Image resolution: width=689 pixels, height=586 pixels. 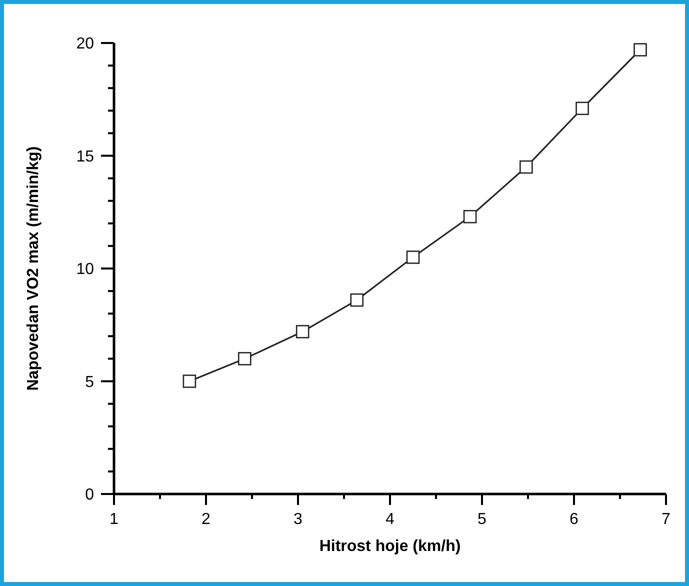 What do you see at coordinates (298, 519) in the screenshot?
I see `x-tick-label: 3` at bounding box center [298, 519].